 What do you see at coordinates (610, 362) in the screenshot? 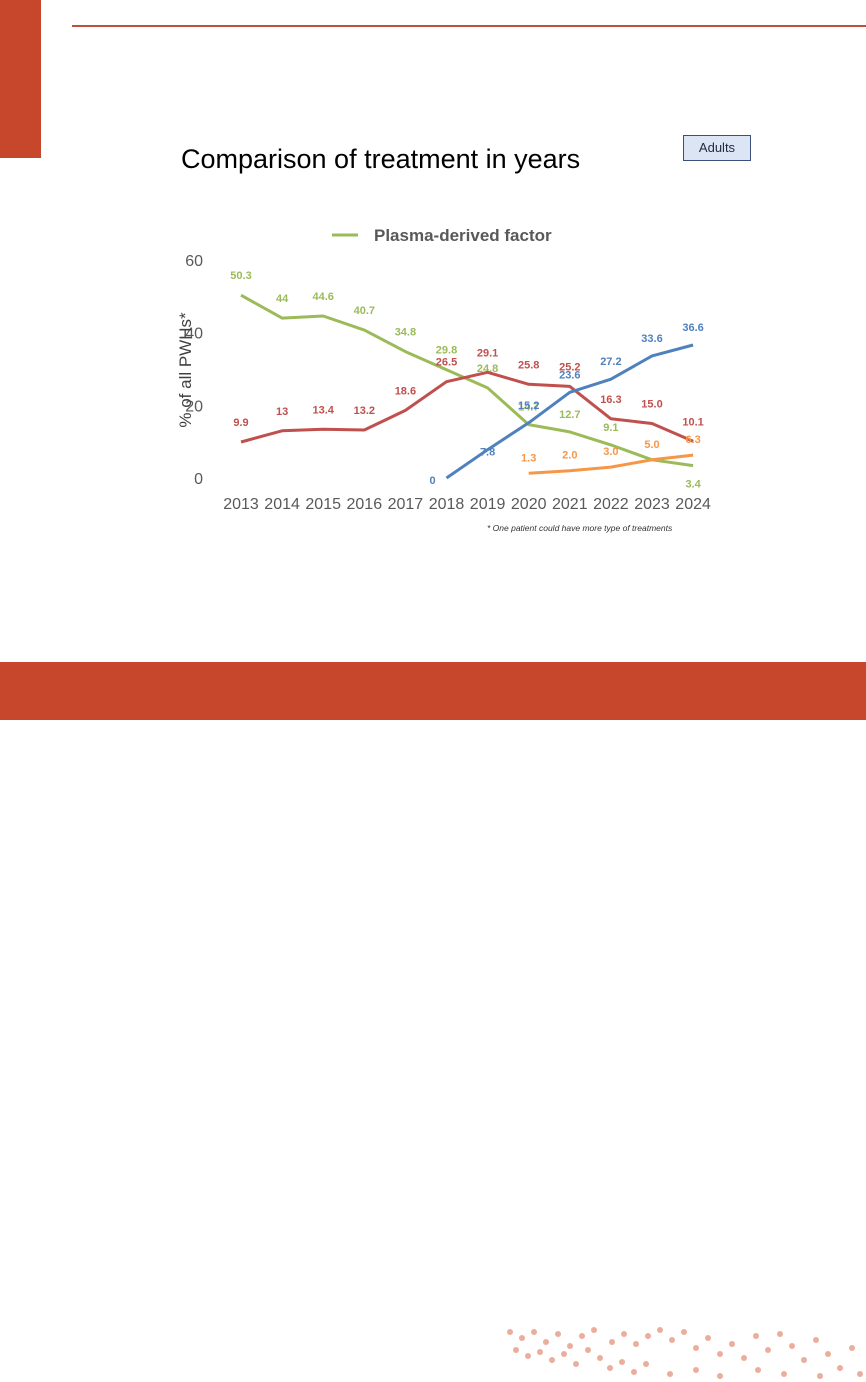
I see `data-label: 27.2` at bounding box center [610, 362].